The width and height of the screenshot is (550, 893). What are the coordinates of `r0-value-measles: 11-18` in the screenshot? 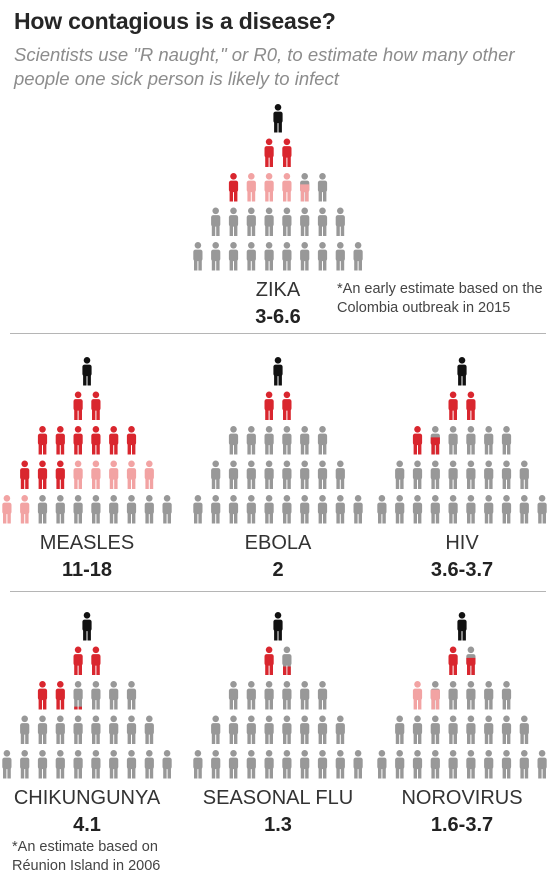 It's located at (87, 570).